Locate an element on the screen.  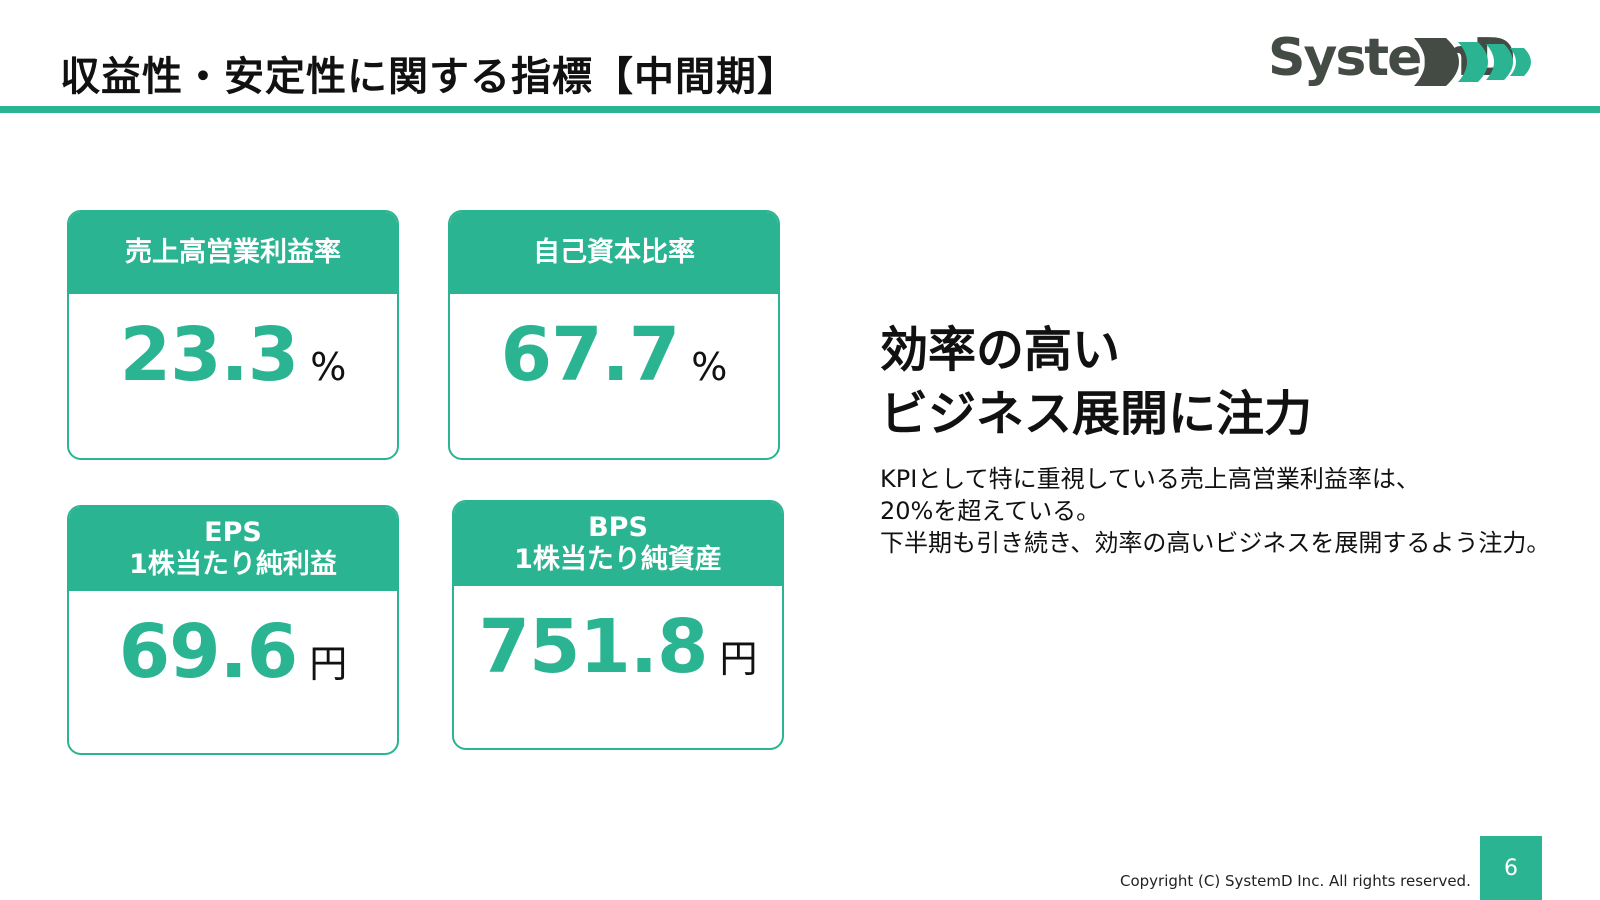
kpi-card-title: 自己資本比率 is located at coordinates (614, 252).